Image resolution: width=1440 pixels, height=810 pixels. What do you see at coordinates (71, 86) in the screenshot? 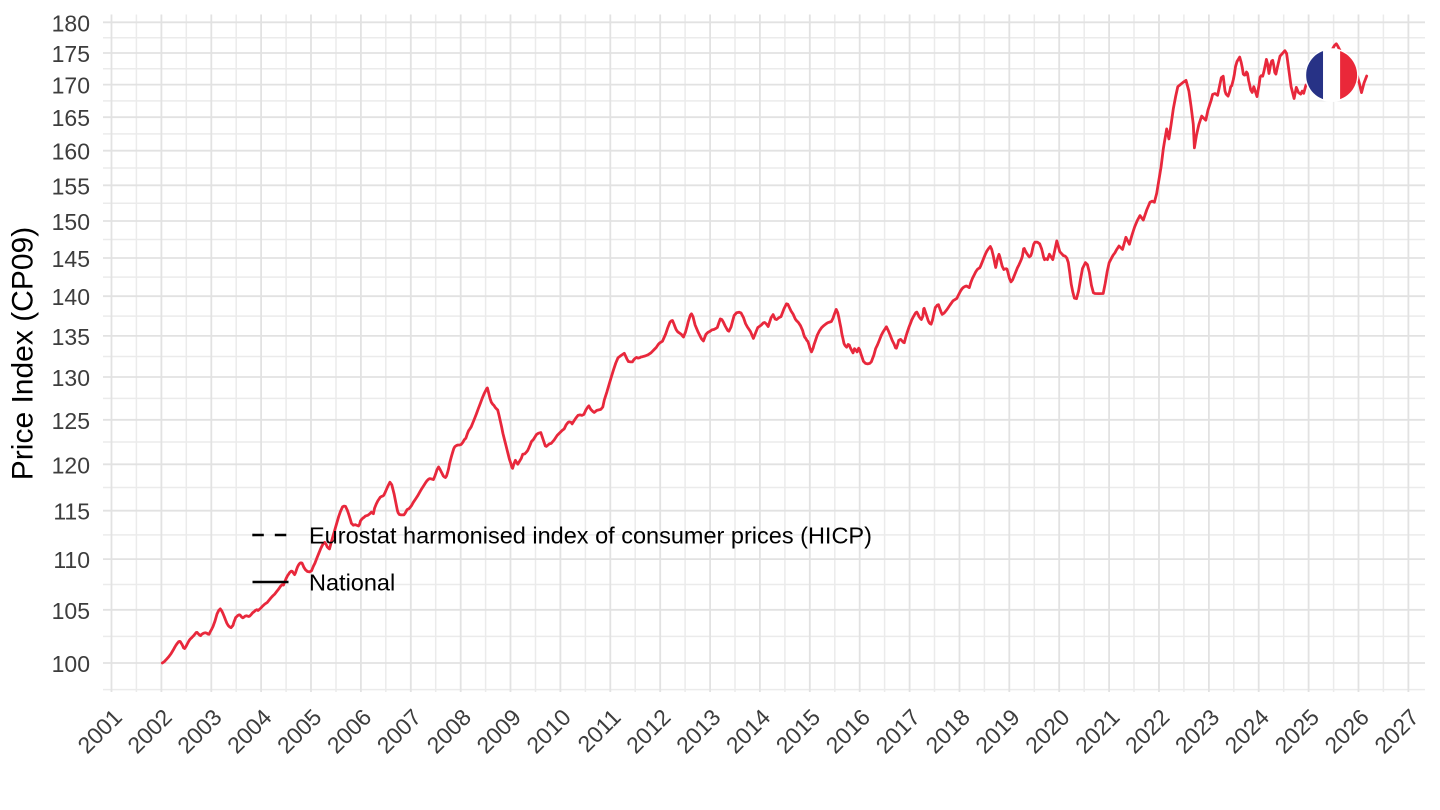
I see `svg-text: 170` at bounding box center [71, 86].